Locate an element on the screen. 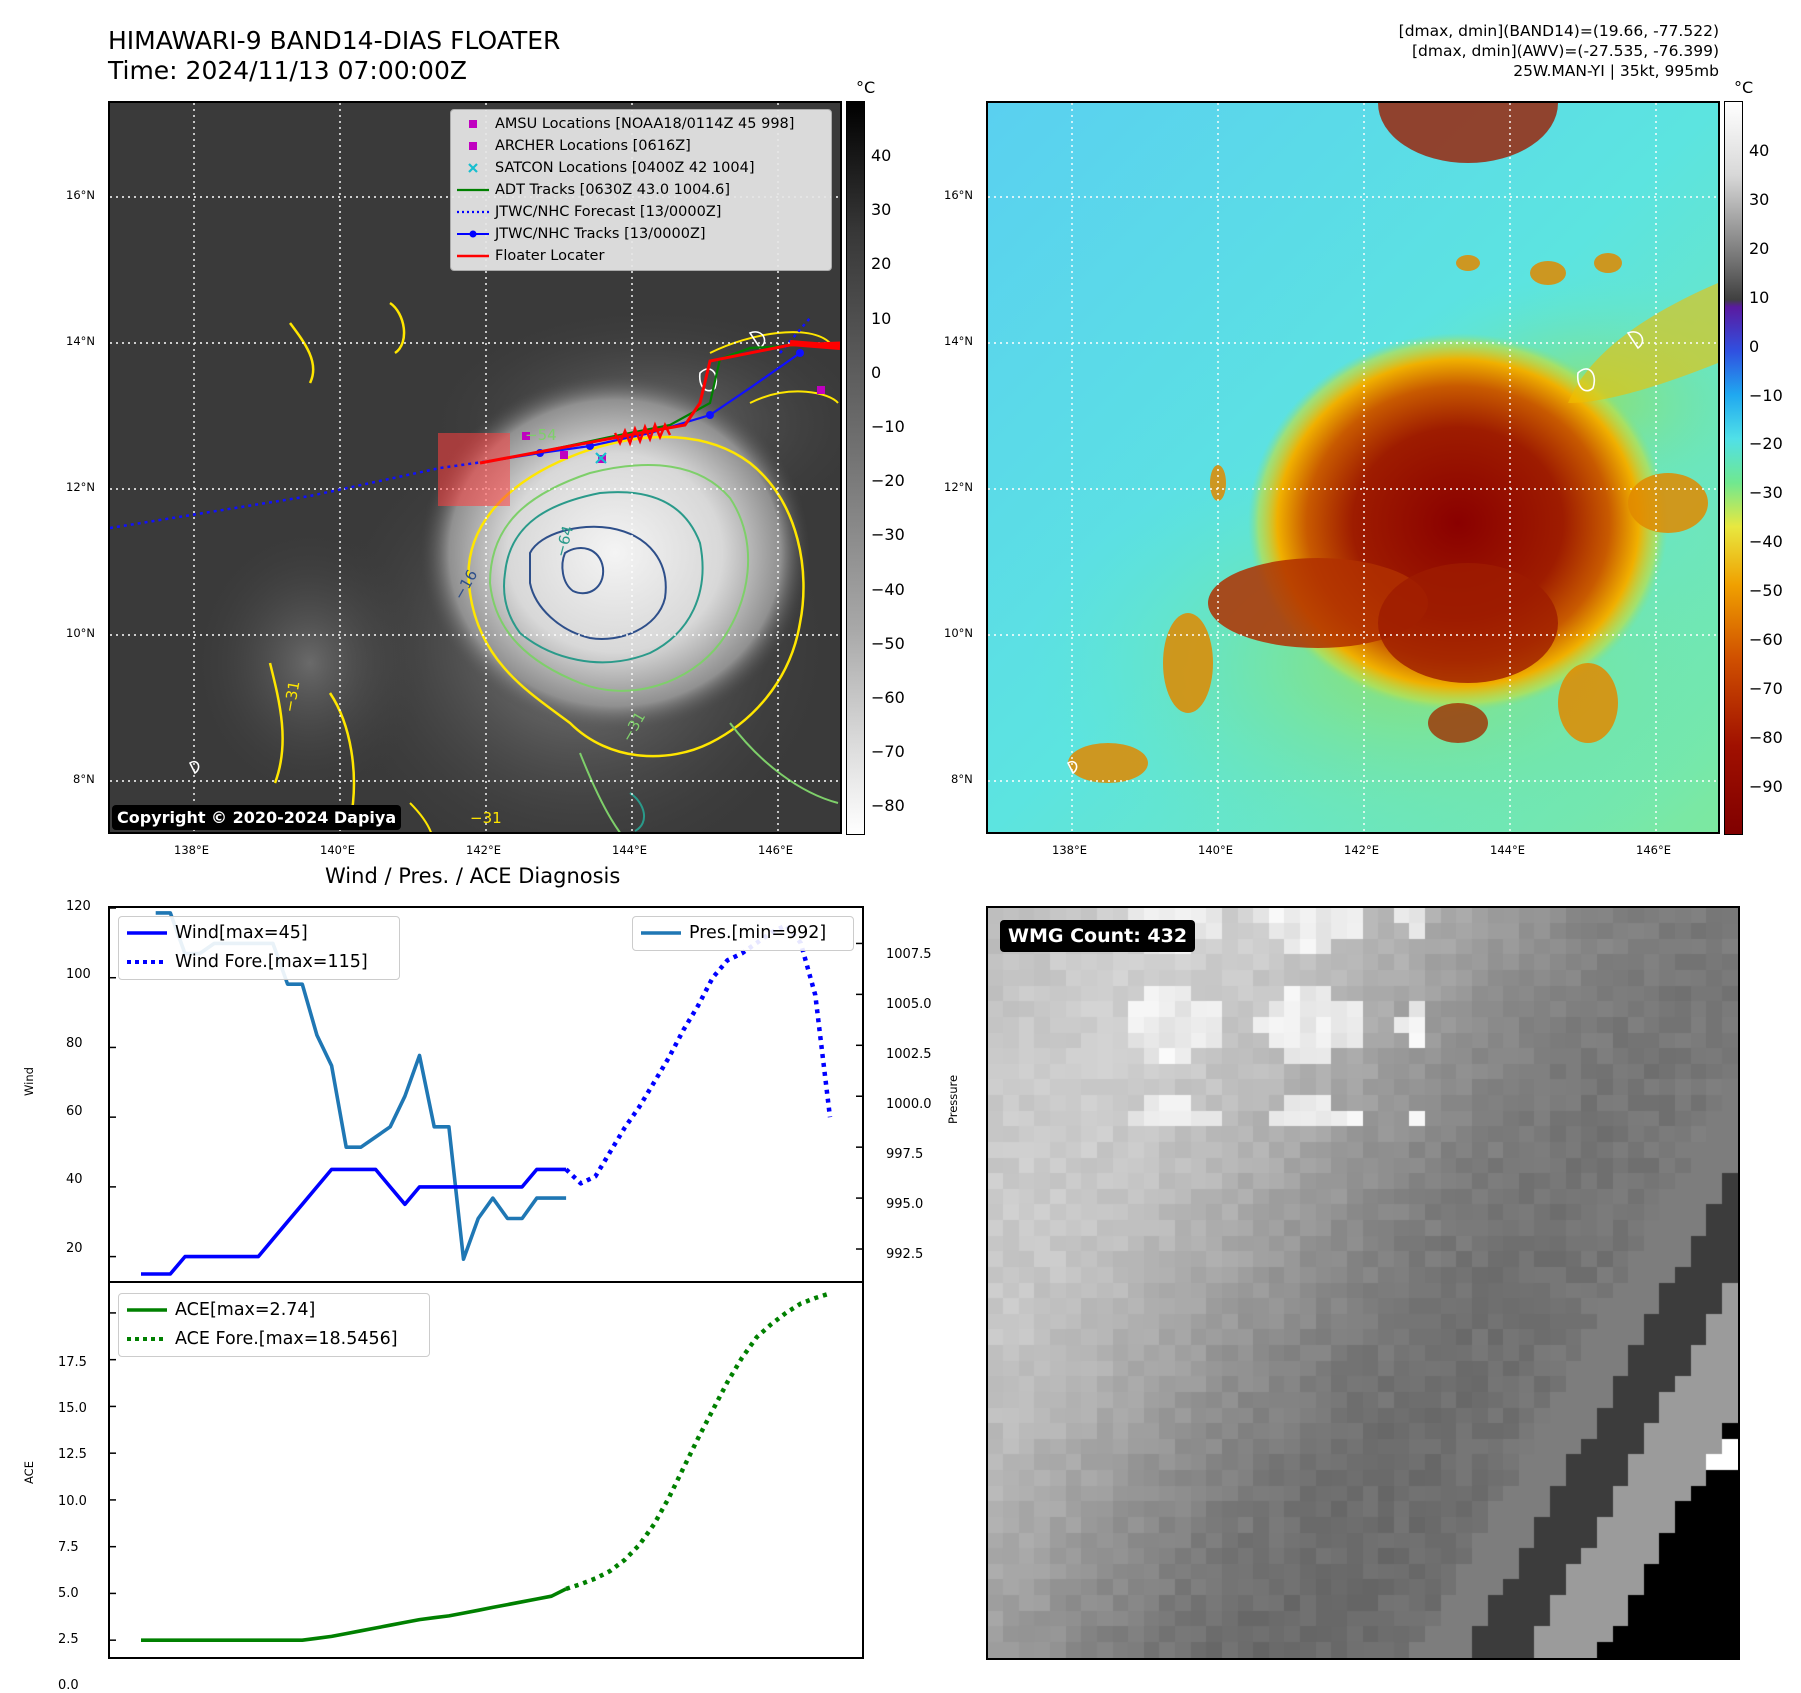 The width and height of the screenshot is (1801, 1693). wind-legend: Wind[max=45] Wind Fore.[max=115] is located at coordinates (259, 948).